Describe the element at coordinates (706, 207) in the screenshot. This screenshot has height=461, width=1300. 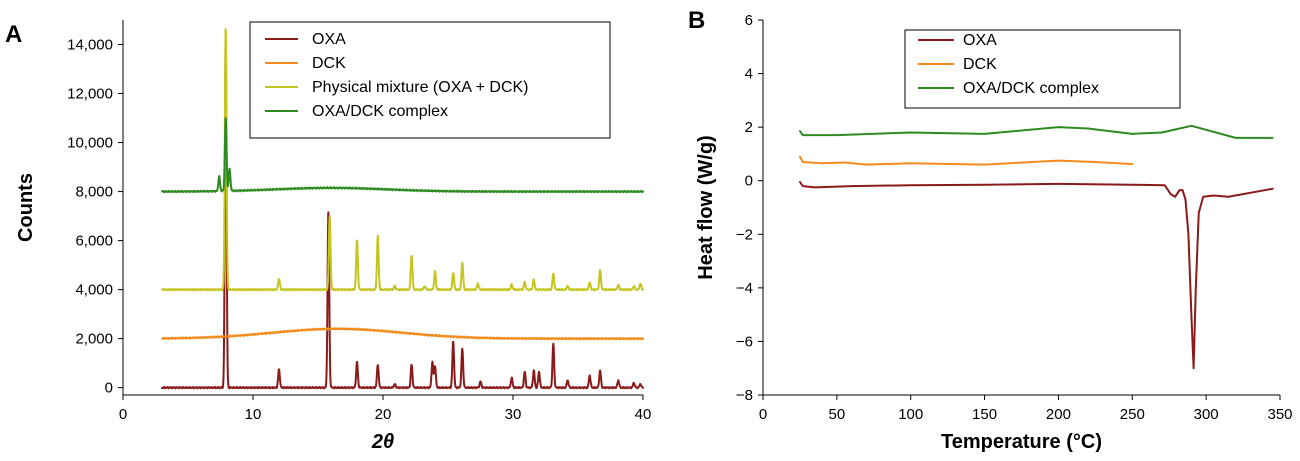
I see `panel-b-y-axis-title: Heat flow (W/g)` at that location.